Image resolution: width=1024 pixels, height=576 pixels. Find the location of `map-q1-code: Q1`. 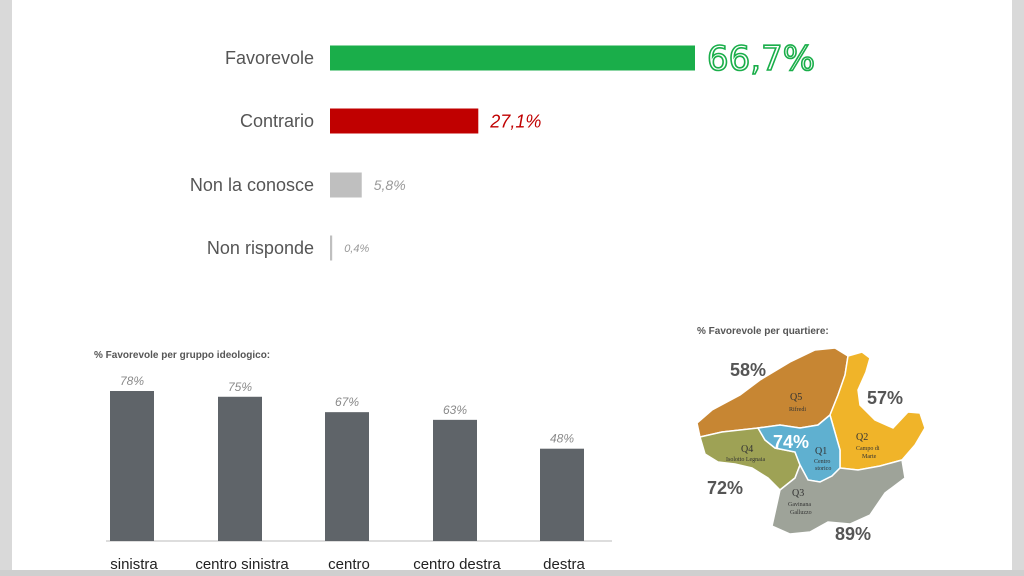

map-q1-code: Q1 is located at coordinates (821, 451).